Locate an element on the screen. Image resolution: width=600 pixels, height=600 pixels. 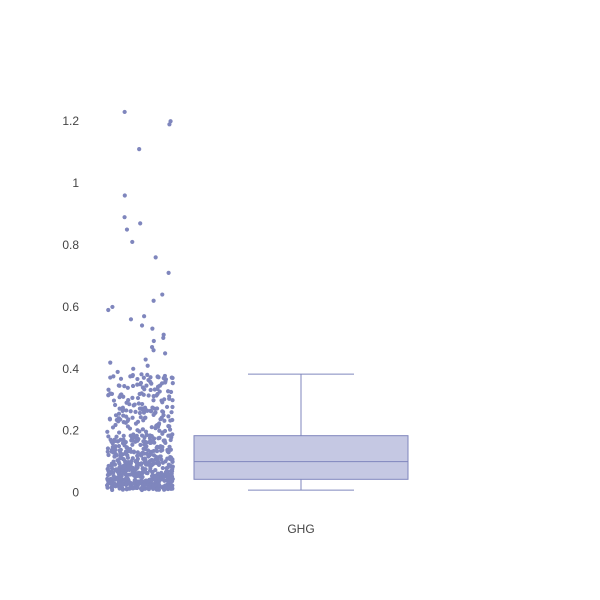
y-tick-label: 0.4 is located at coordinates (70, 369).